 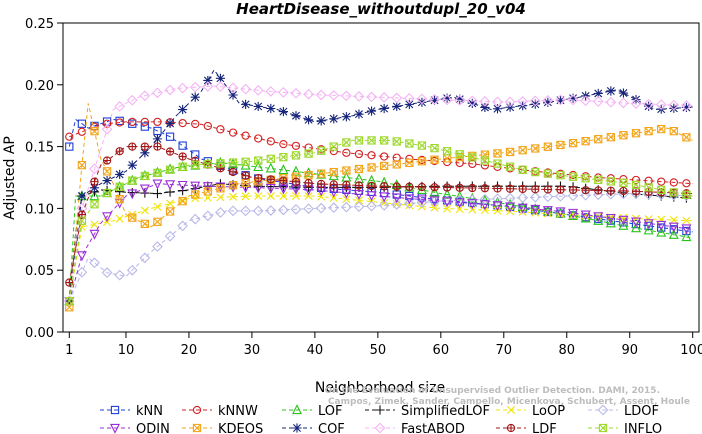 What do you see at coordinates (544, 428) in the screenshot?
I see `legend-label: LDF` at bounding box center [544, 428].